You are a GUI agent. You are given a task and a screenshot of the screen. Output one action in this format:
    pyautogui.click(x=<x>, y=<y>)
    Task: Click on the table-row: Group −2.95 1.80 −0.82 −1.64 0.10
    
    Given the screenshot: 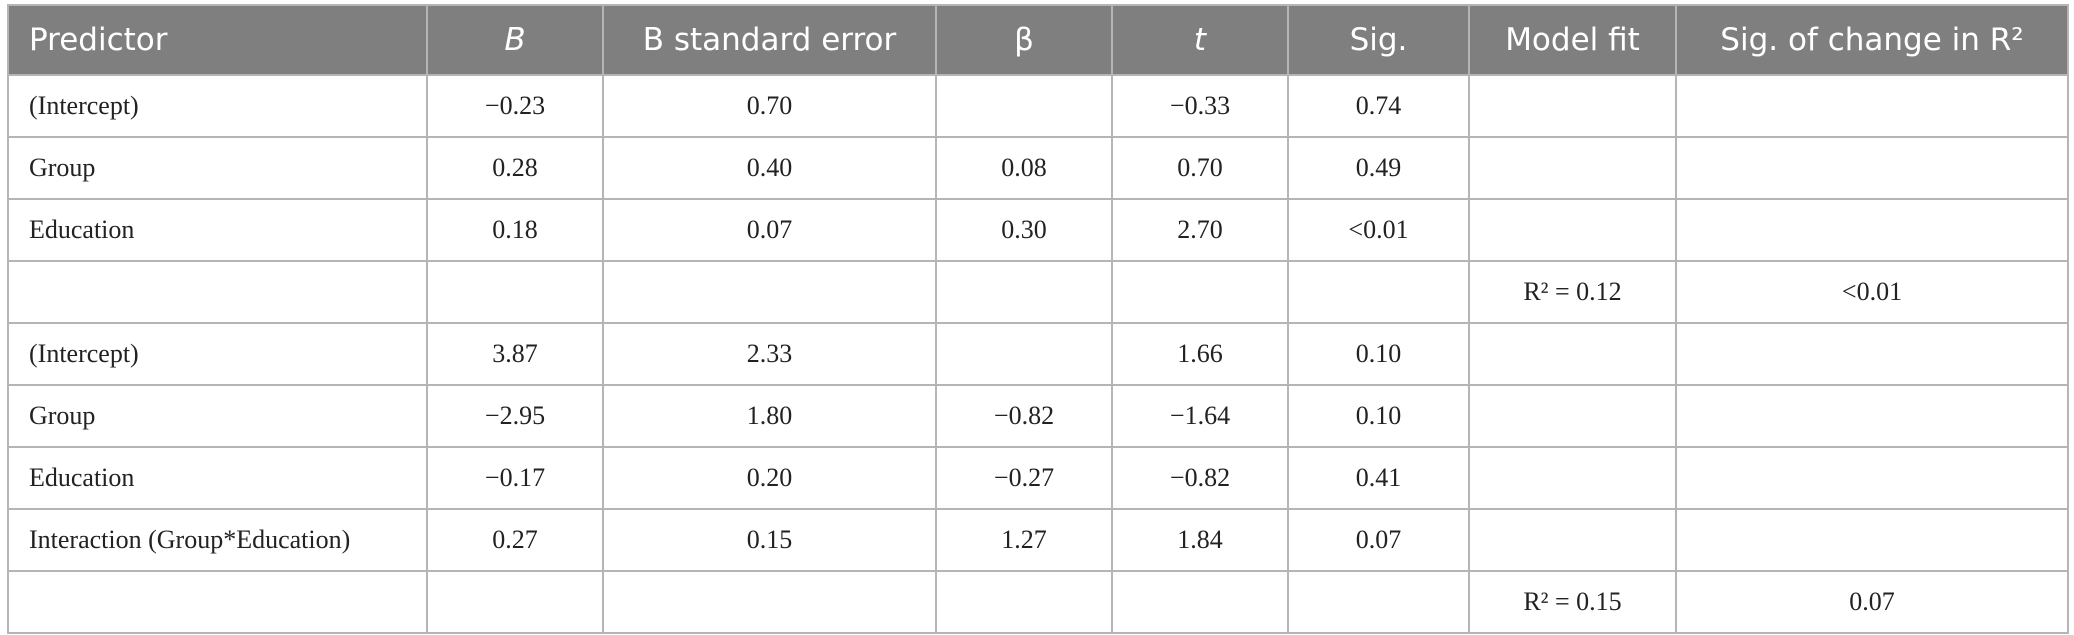 What is the action you would take?
    pyautogui.click(x=1038, y=416)
    